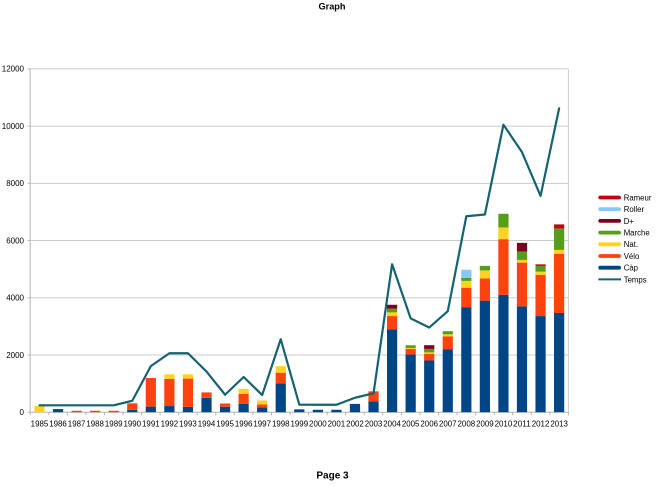 The width and height of the screenshot is (656, 487). Describe the element at coordinates (95, 423) in the screenshot. I see `svg-text: 1988` at that location.